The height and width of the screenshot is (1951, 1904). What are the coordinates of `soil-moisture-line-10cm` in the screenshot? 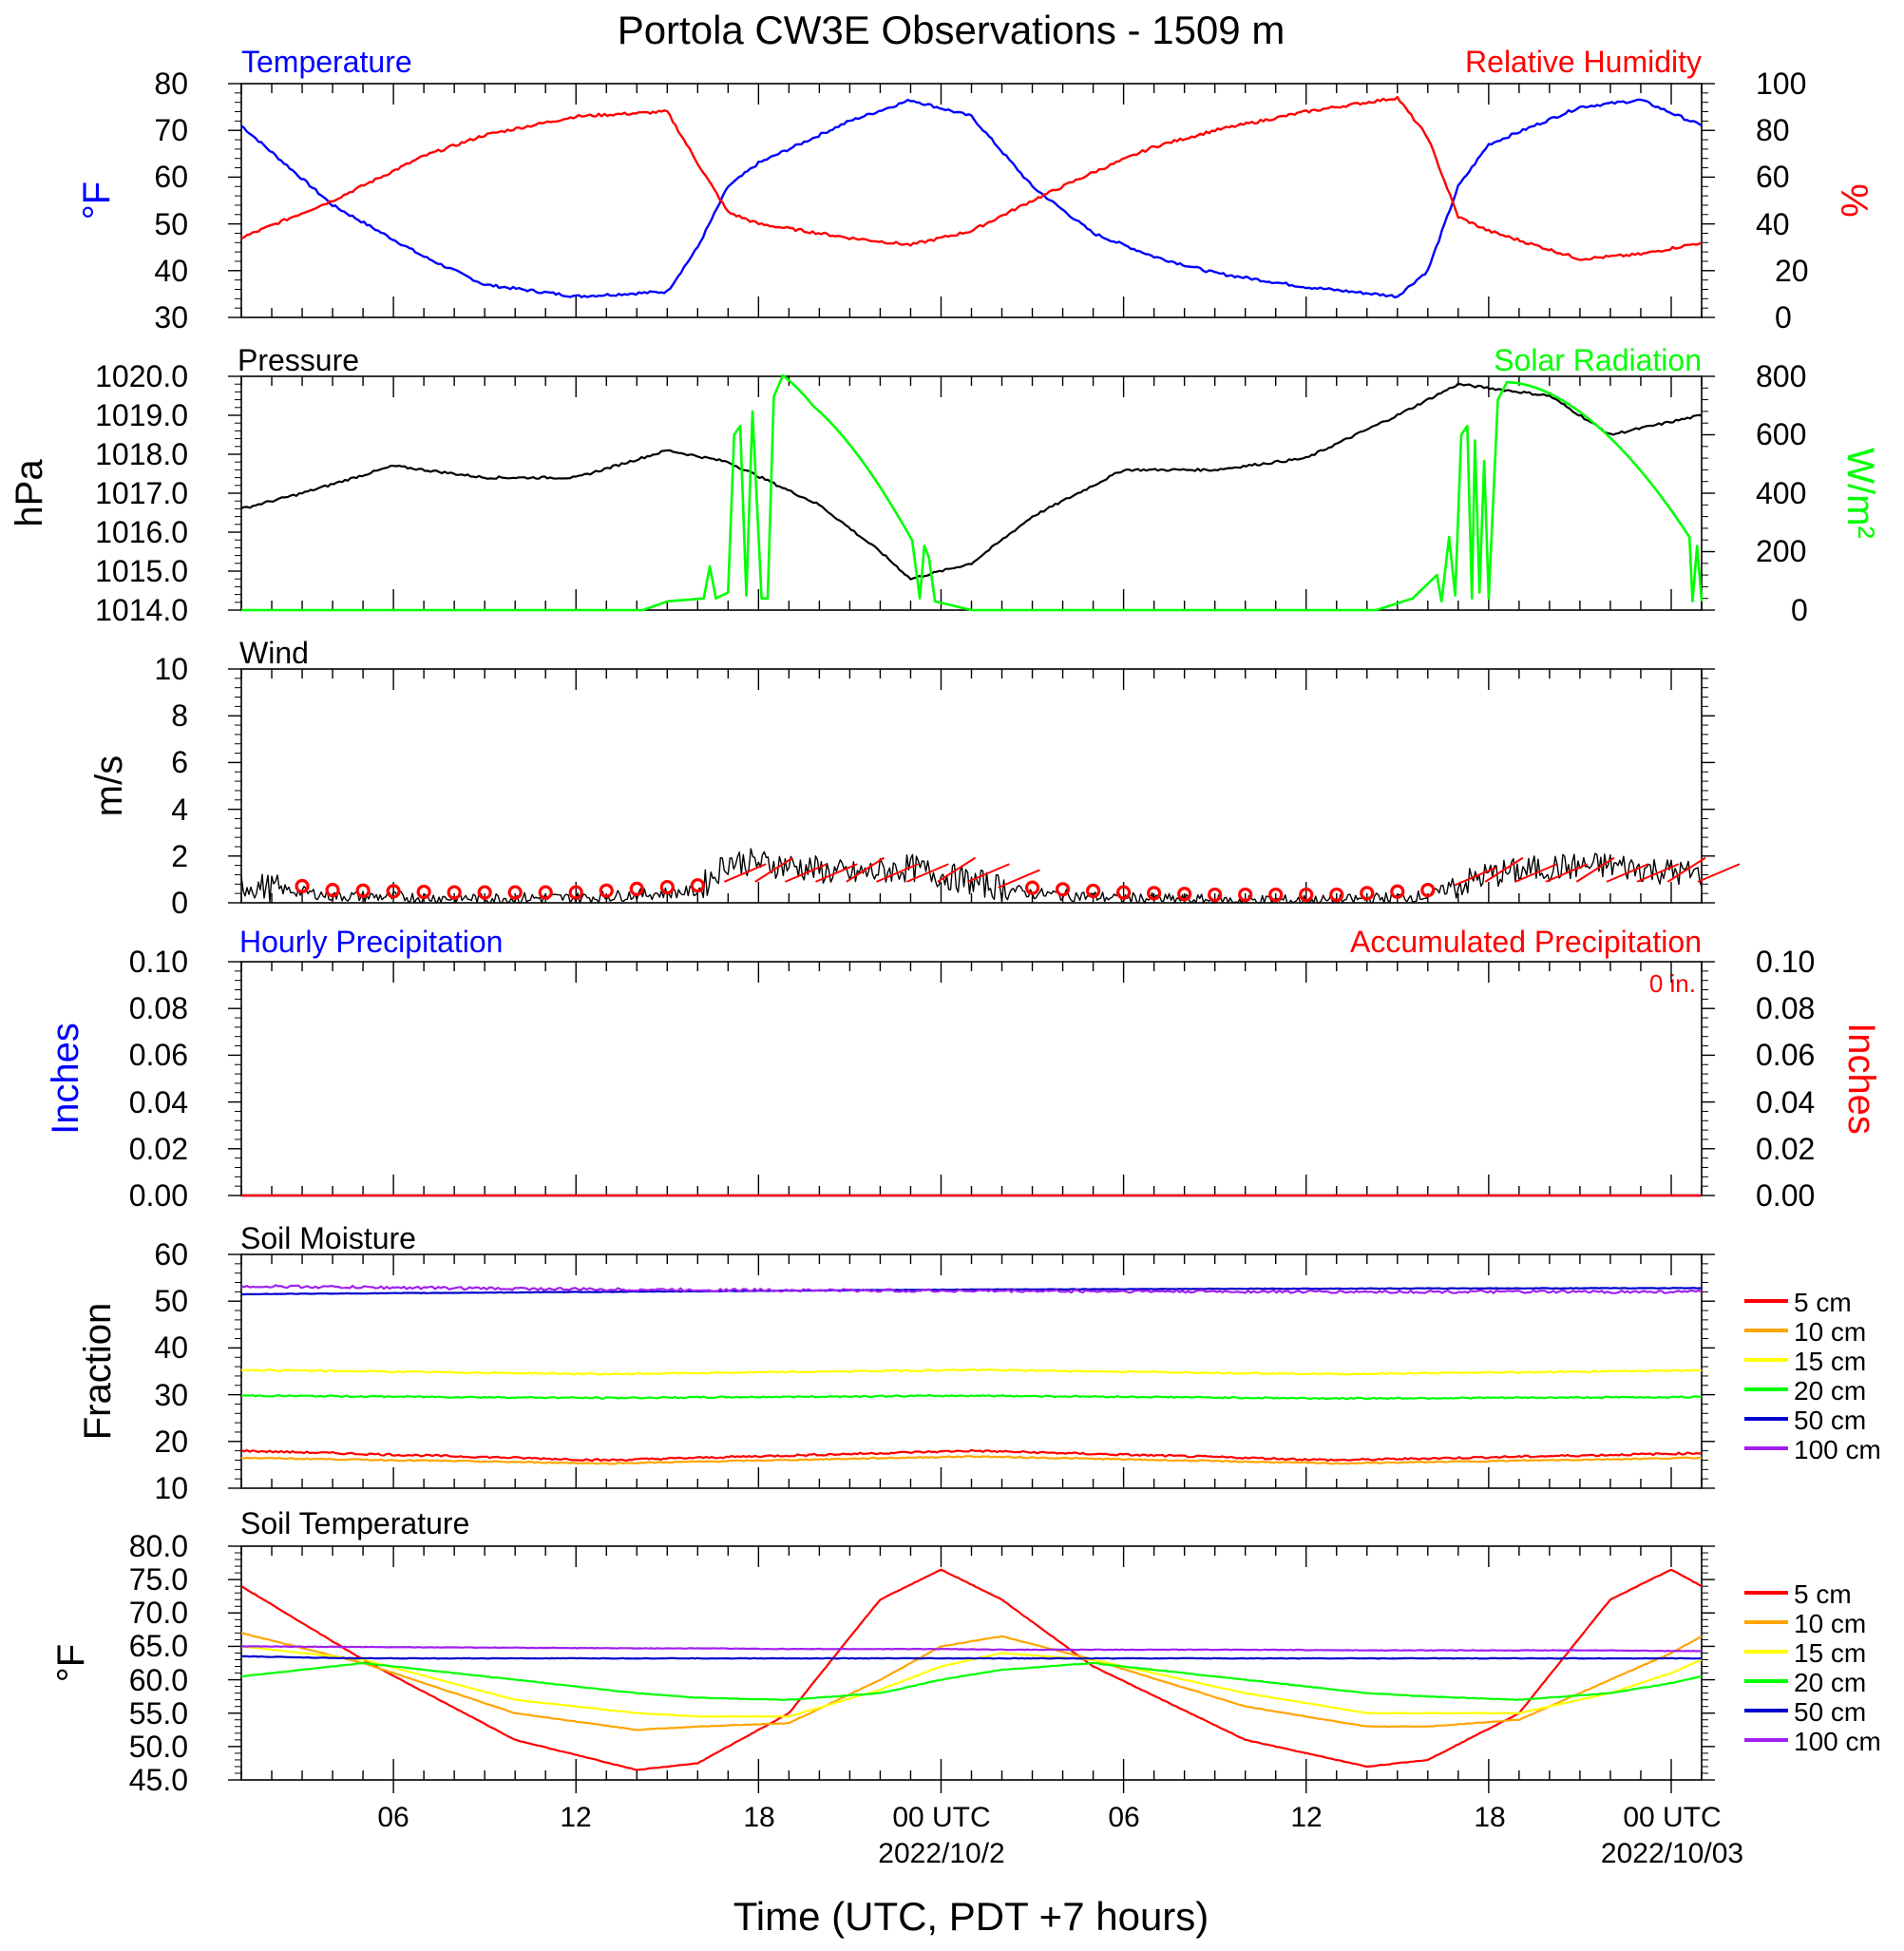 It's located at (971, 1460).